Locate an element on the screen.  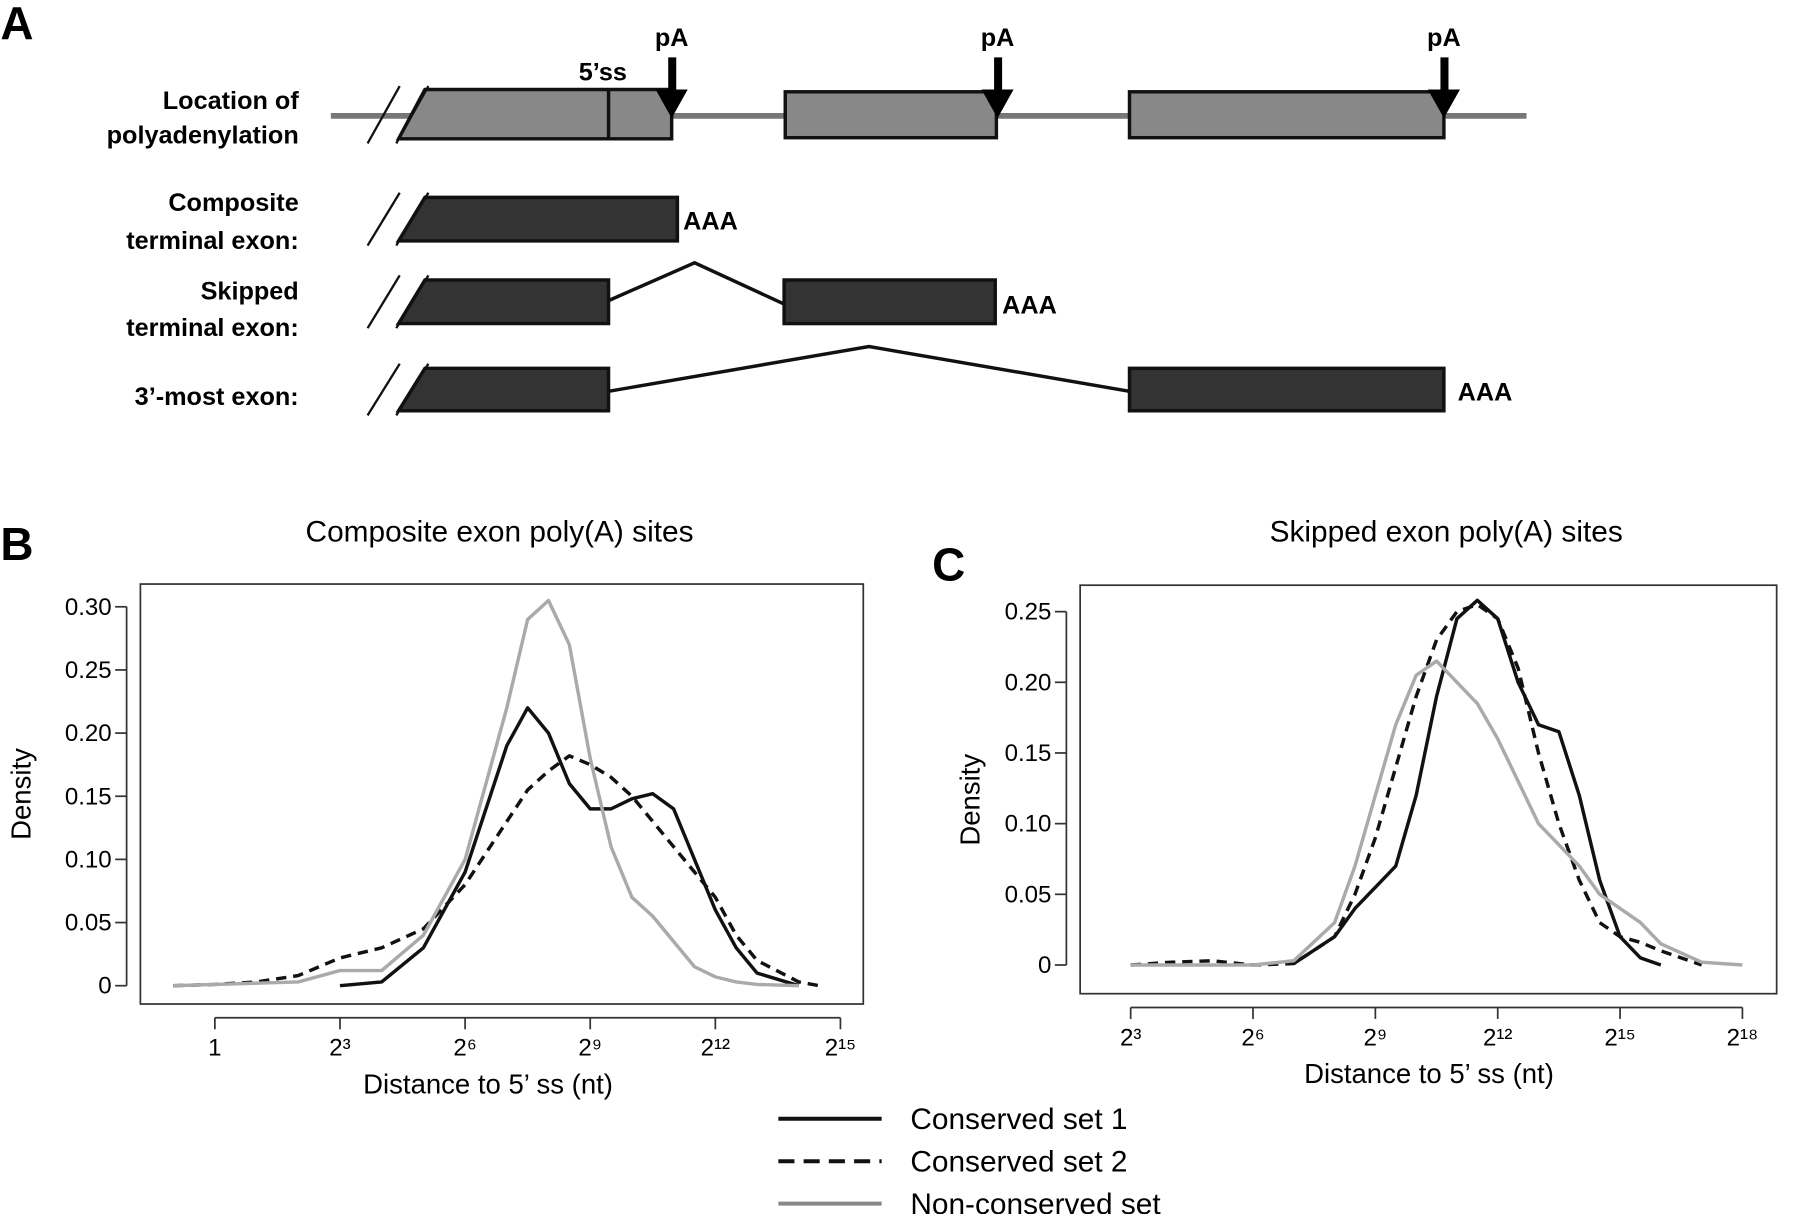
break-marks is located at coordinates (398, 250).